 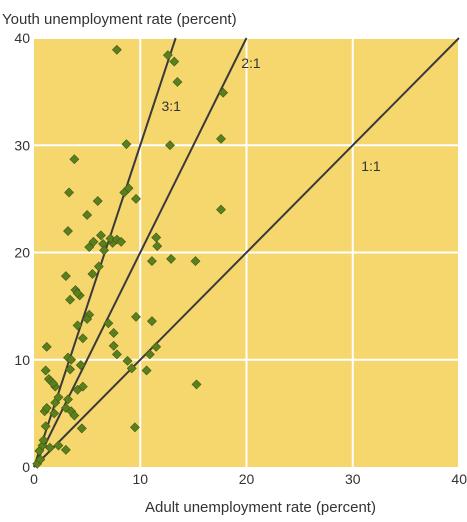 What do you see at coordinates (353, 479) in the screenshot?
I see `x-tick-label: 30` at bounding box center [353, 479].